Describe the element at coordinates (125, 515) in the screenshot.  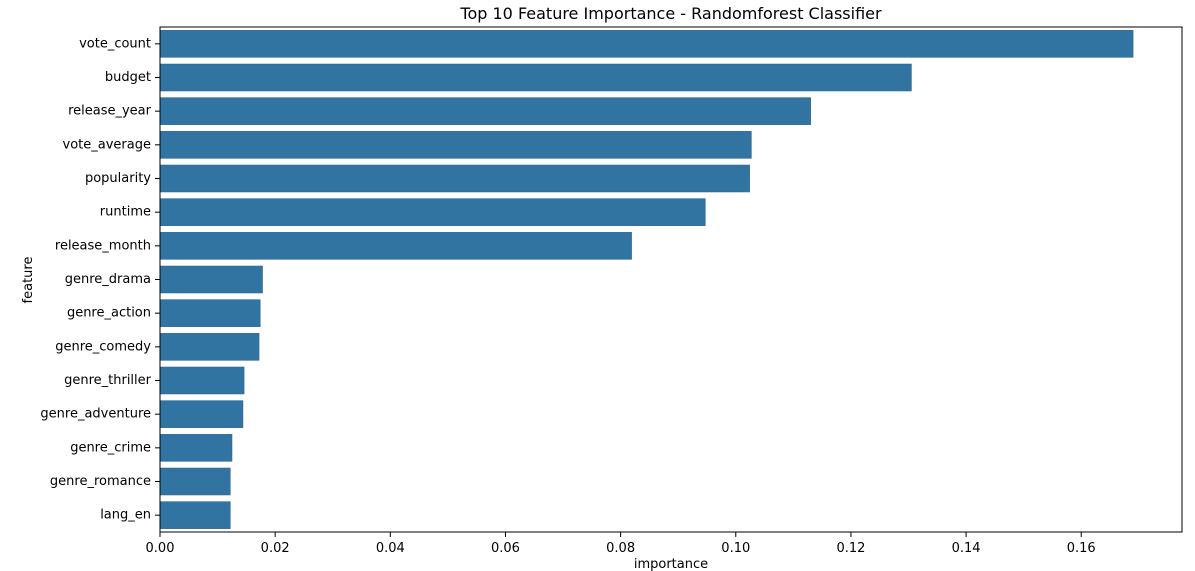
I see `y-tick-label: lang_en` at that location.